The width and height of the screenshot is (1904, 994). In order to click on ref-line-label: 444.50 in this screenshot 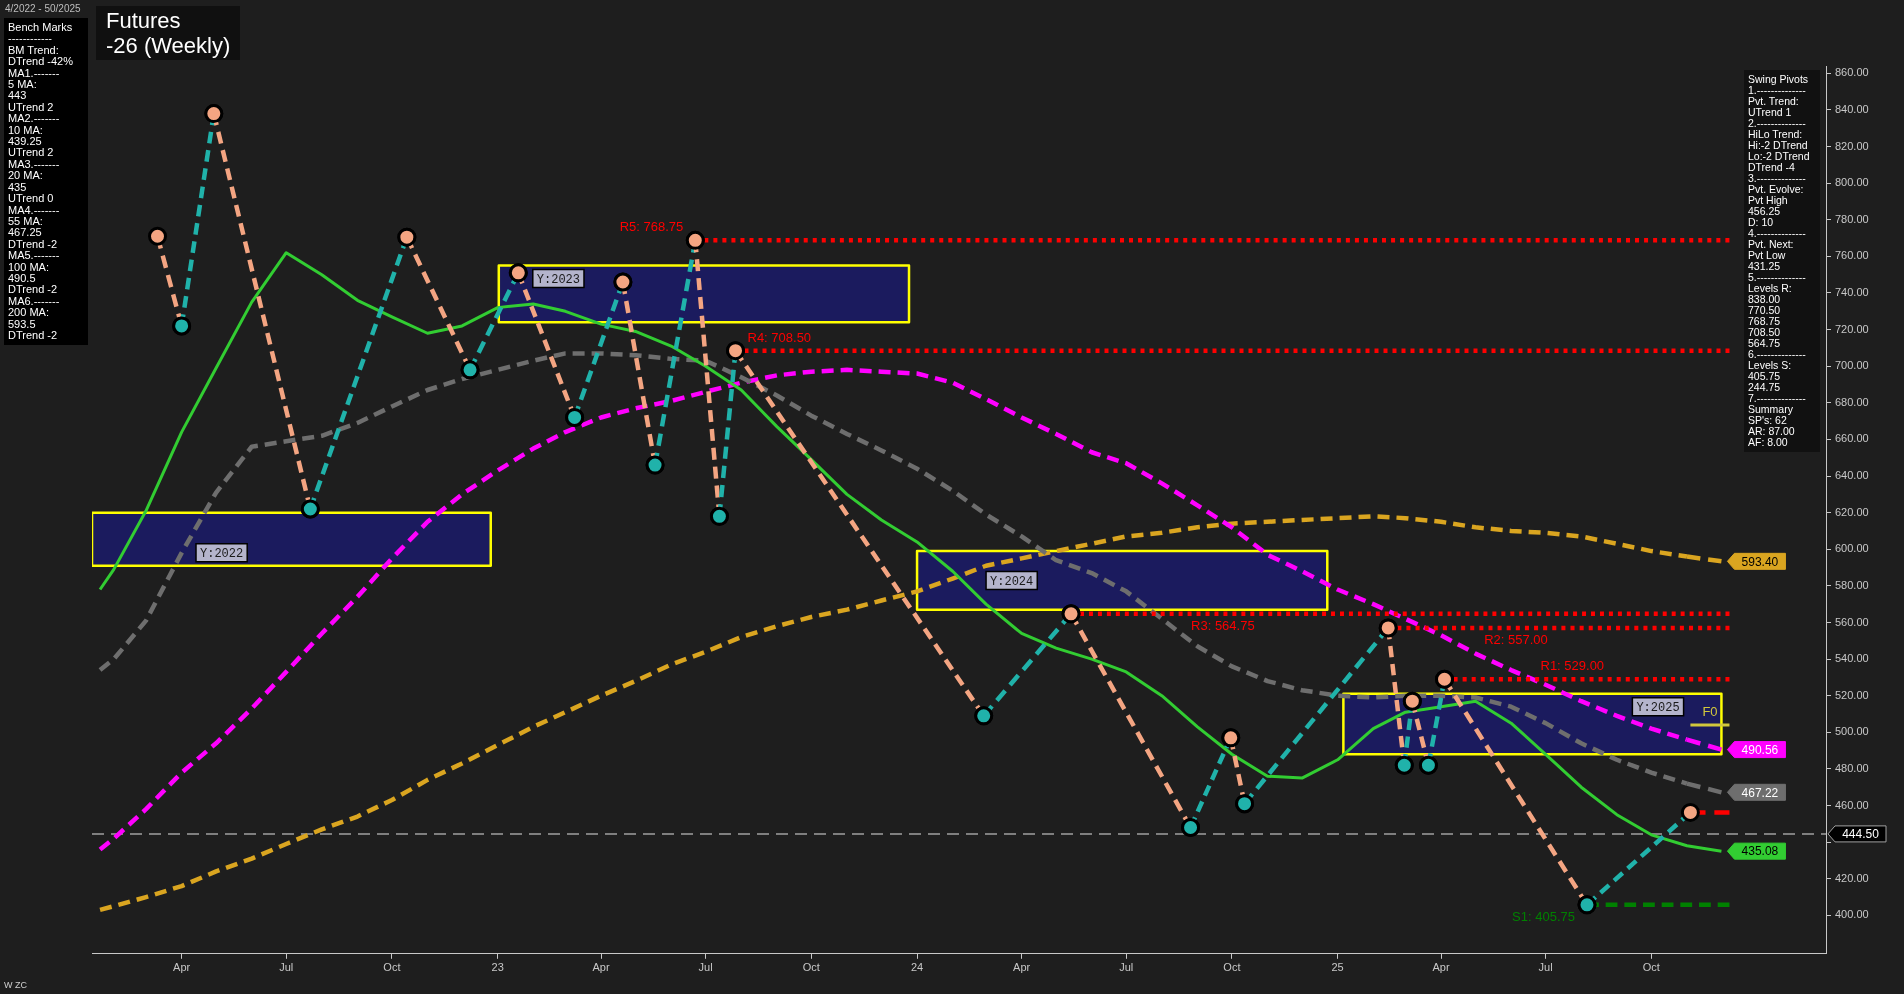, I will do `click(1861, 834)`.